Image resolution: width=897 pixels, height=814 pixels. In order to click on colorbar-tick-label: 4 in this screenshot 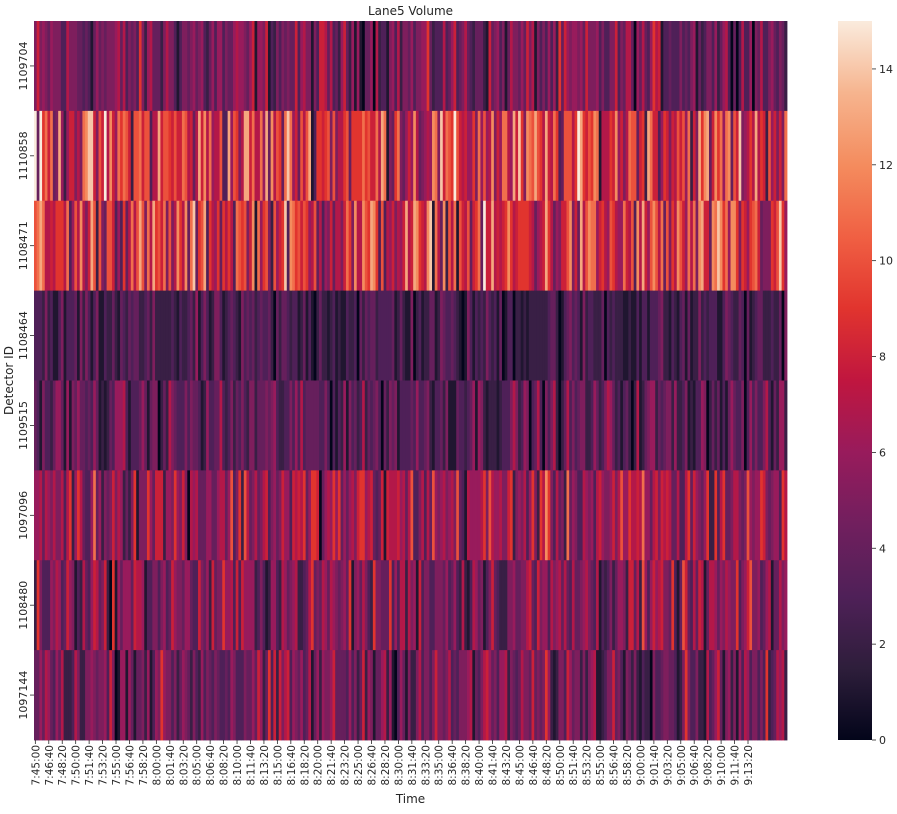, I will do `click(882, 548)`.